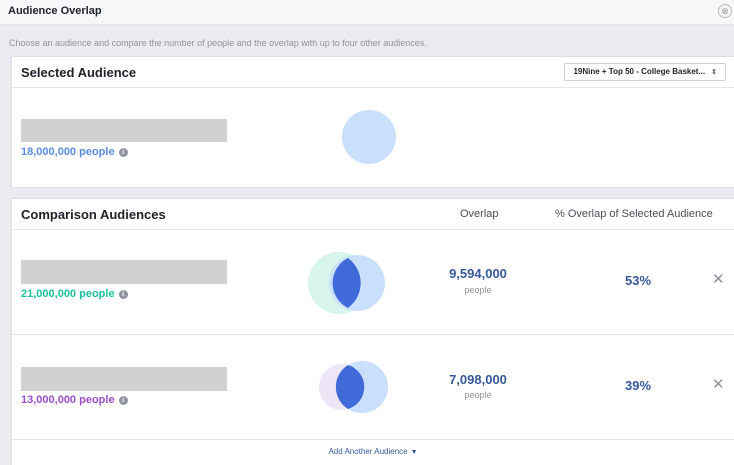 Image resolution: width=734 pixels, height=465 pixels. What do you see at coordinates (638, 385) in the screenshot?
I see `overlap-percent: 39%` at bounding box center [638, 385].